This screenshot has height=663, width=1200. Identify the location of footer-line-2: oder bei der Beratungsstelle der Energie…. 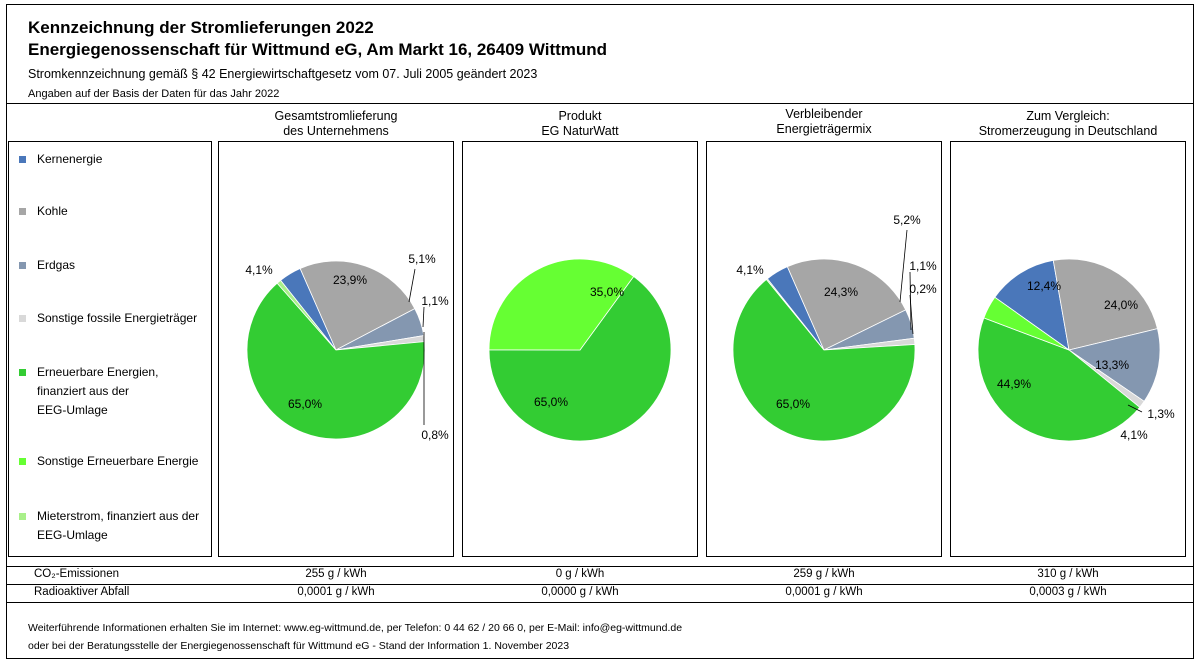
(299, 646).